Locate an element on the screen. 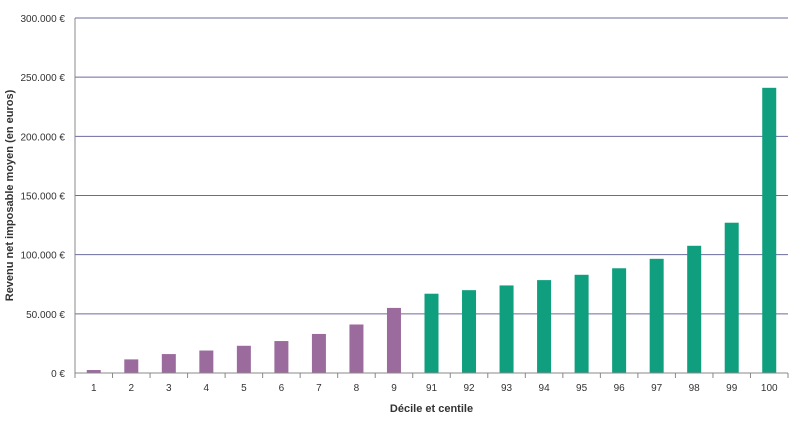 The width and height of the screenshot is (800, 427). x-tick-label: 94 is located at coordinates (545, 388).